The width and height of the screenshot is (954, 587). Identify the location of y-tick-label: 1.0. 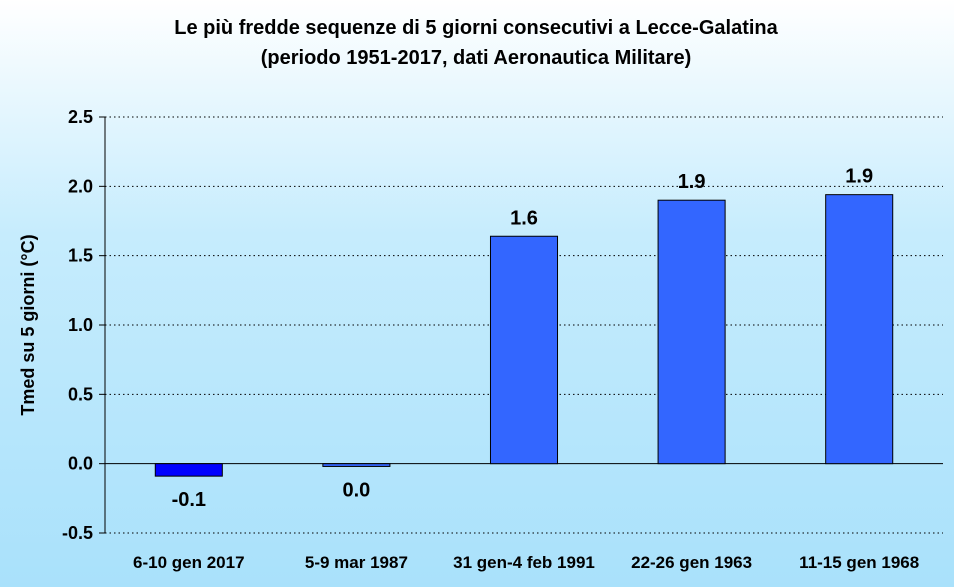
(80, 325).